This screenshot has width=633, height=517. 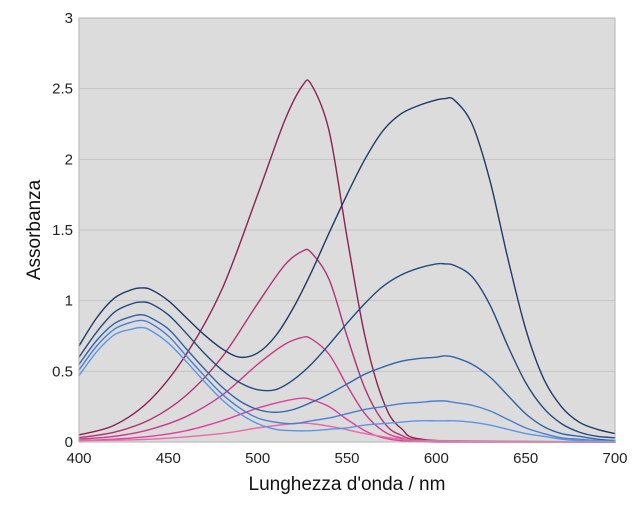 I want to click on y-tick-label: 0, so click(x=69, y=442).